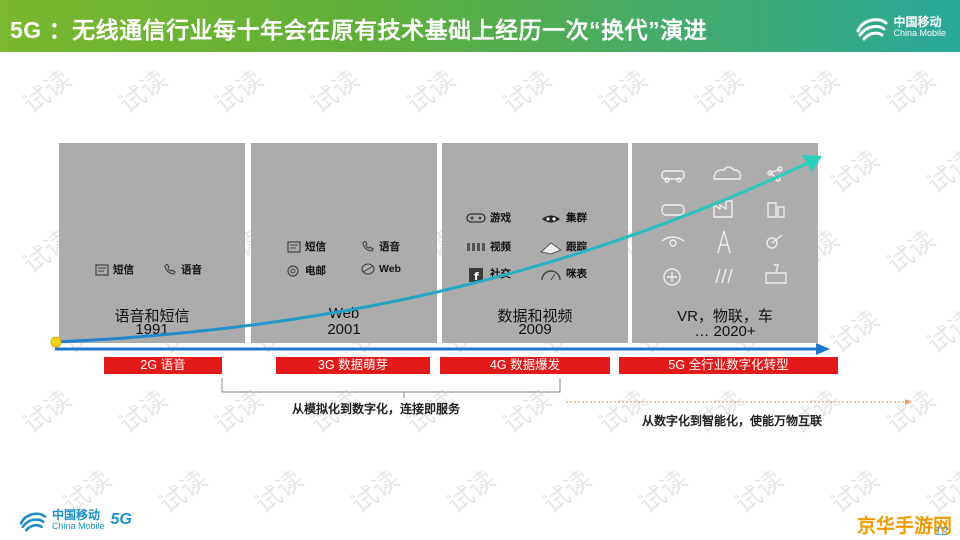 The height and width of the screenshot is (540, 960). I want to click on factory-icon, so click(723, 209).